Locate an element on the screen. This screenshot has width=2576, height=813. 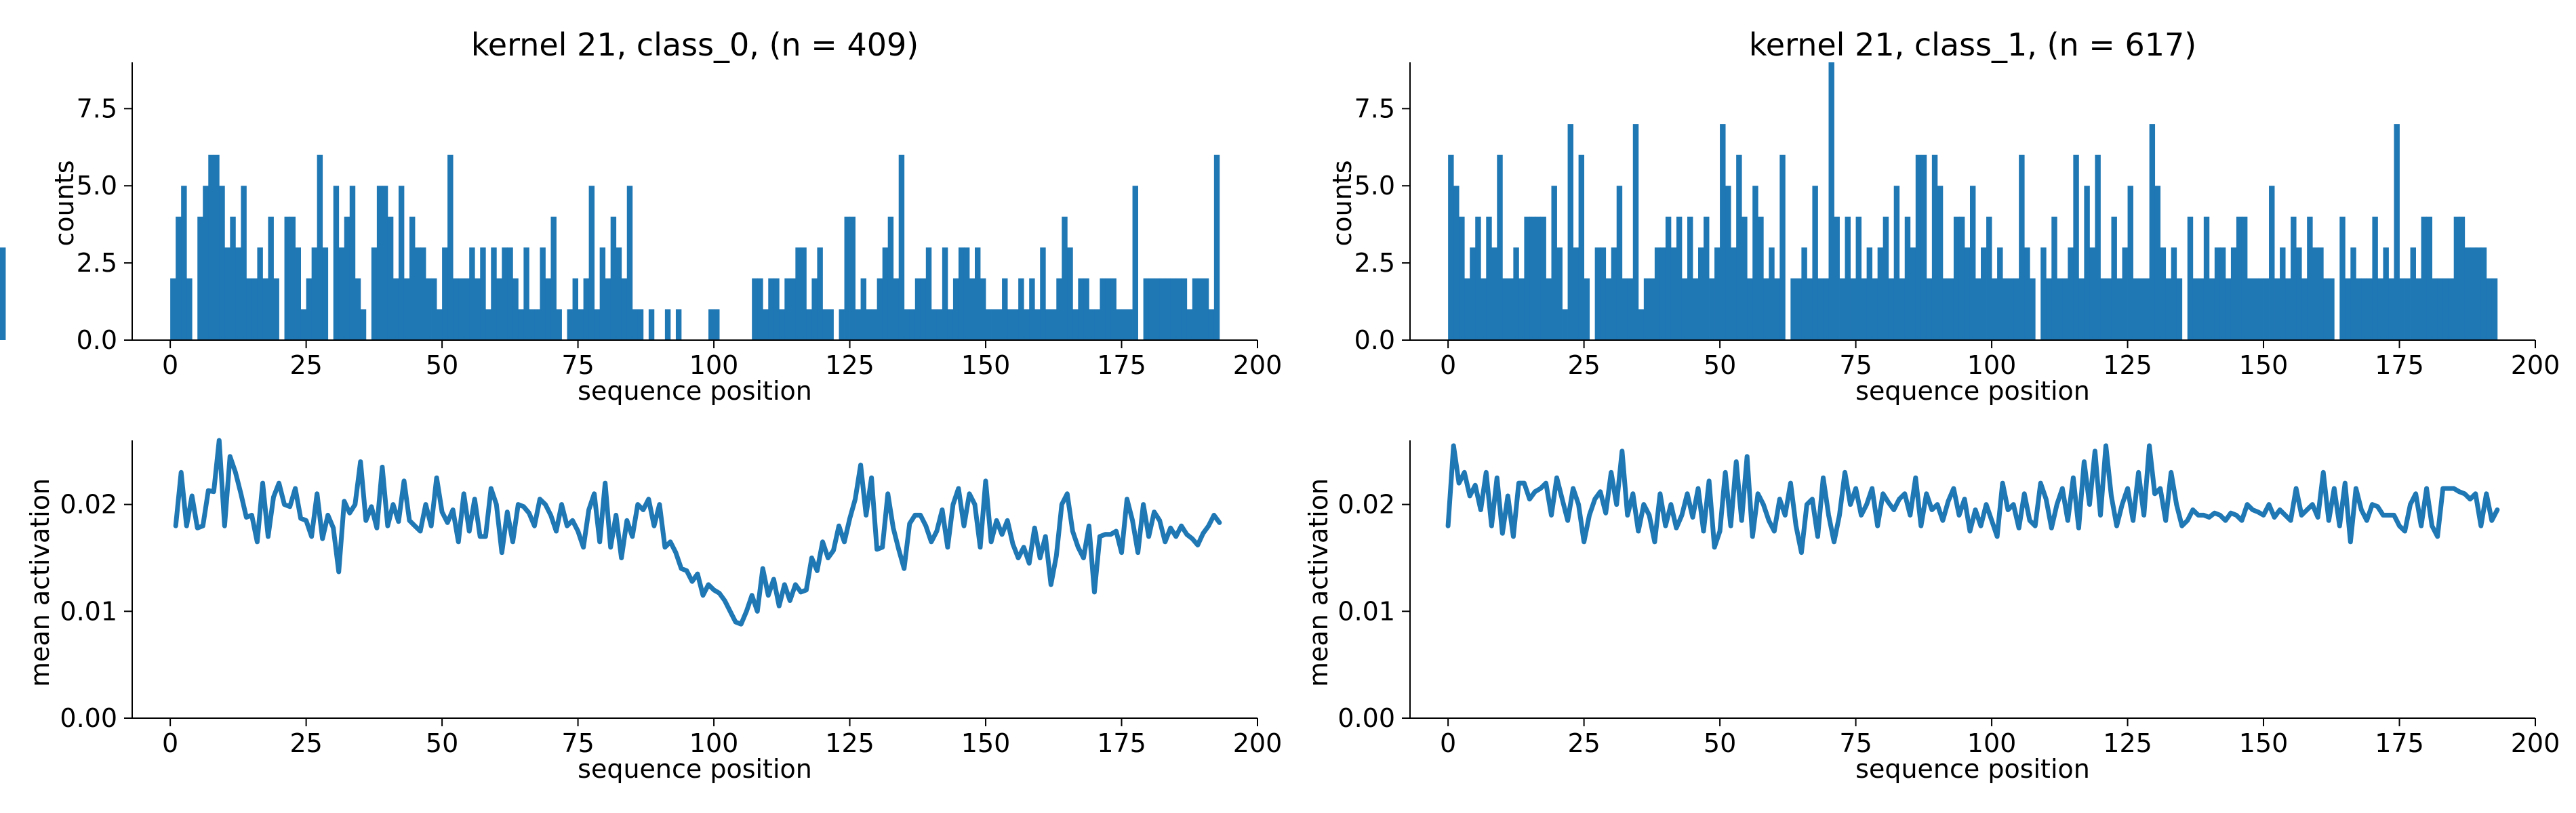
chart-title-class-0: kernel 21, class_0, (n = 409) is located at coordinates (695, 44).